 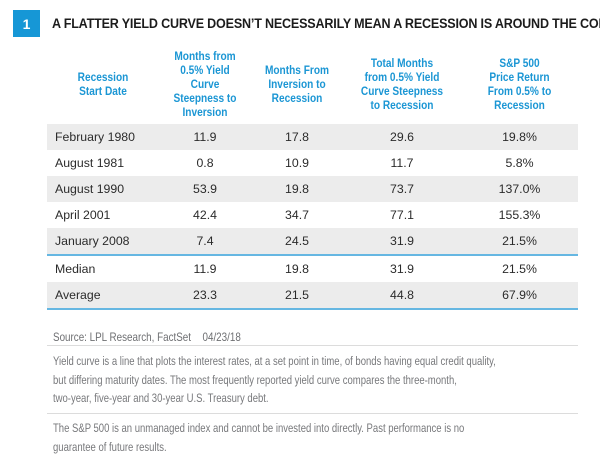 I want to click on table-cell: 21.5, so click(x=297, y=296).